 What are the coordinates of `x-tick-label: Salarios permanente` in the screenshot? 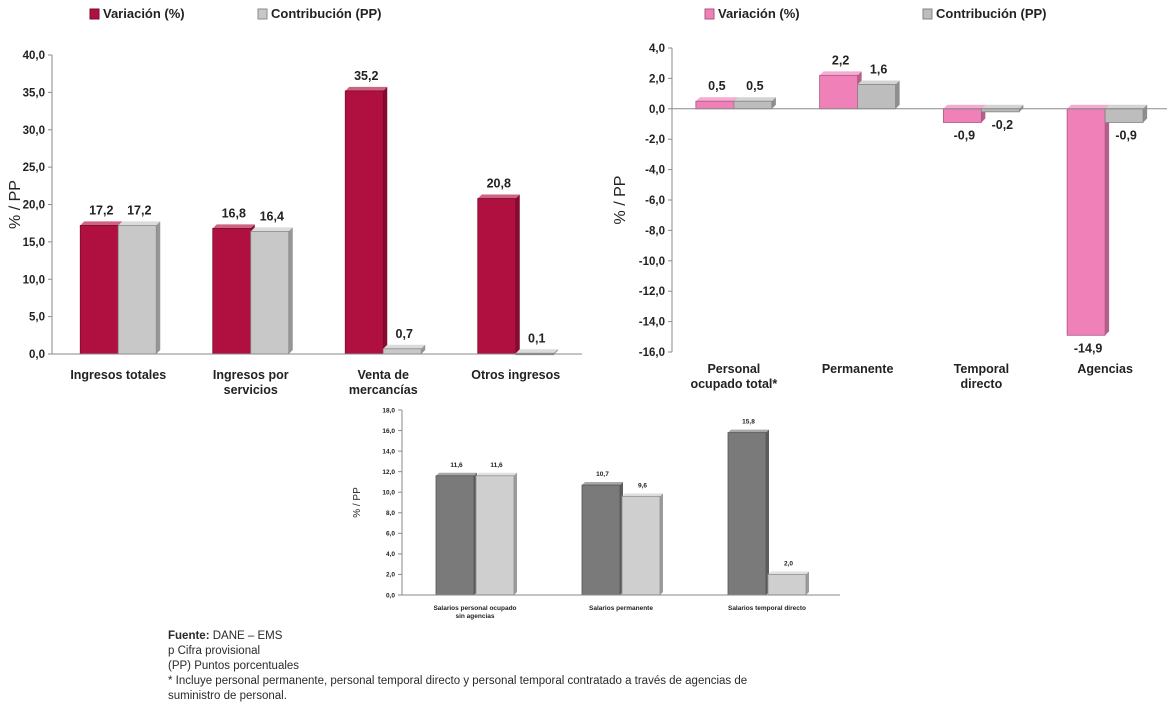 It's located at (621, 608).